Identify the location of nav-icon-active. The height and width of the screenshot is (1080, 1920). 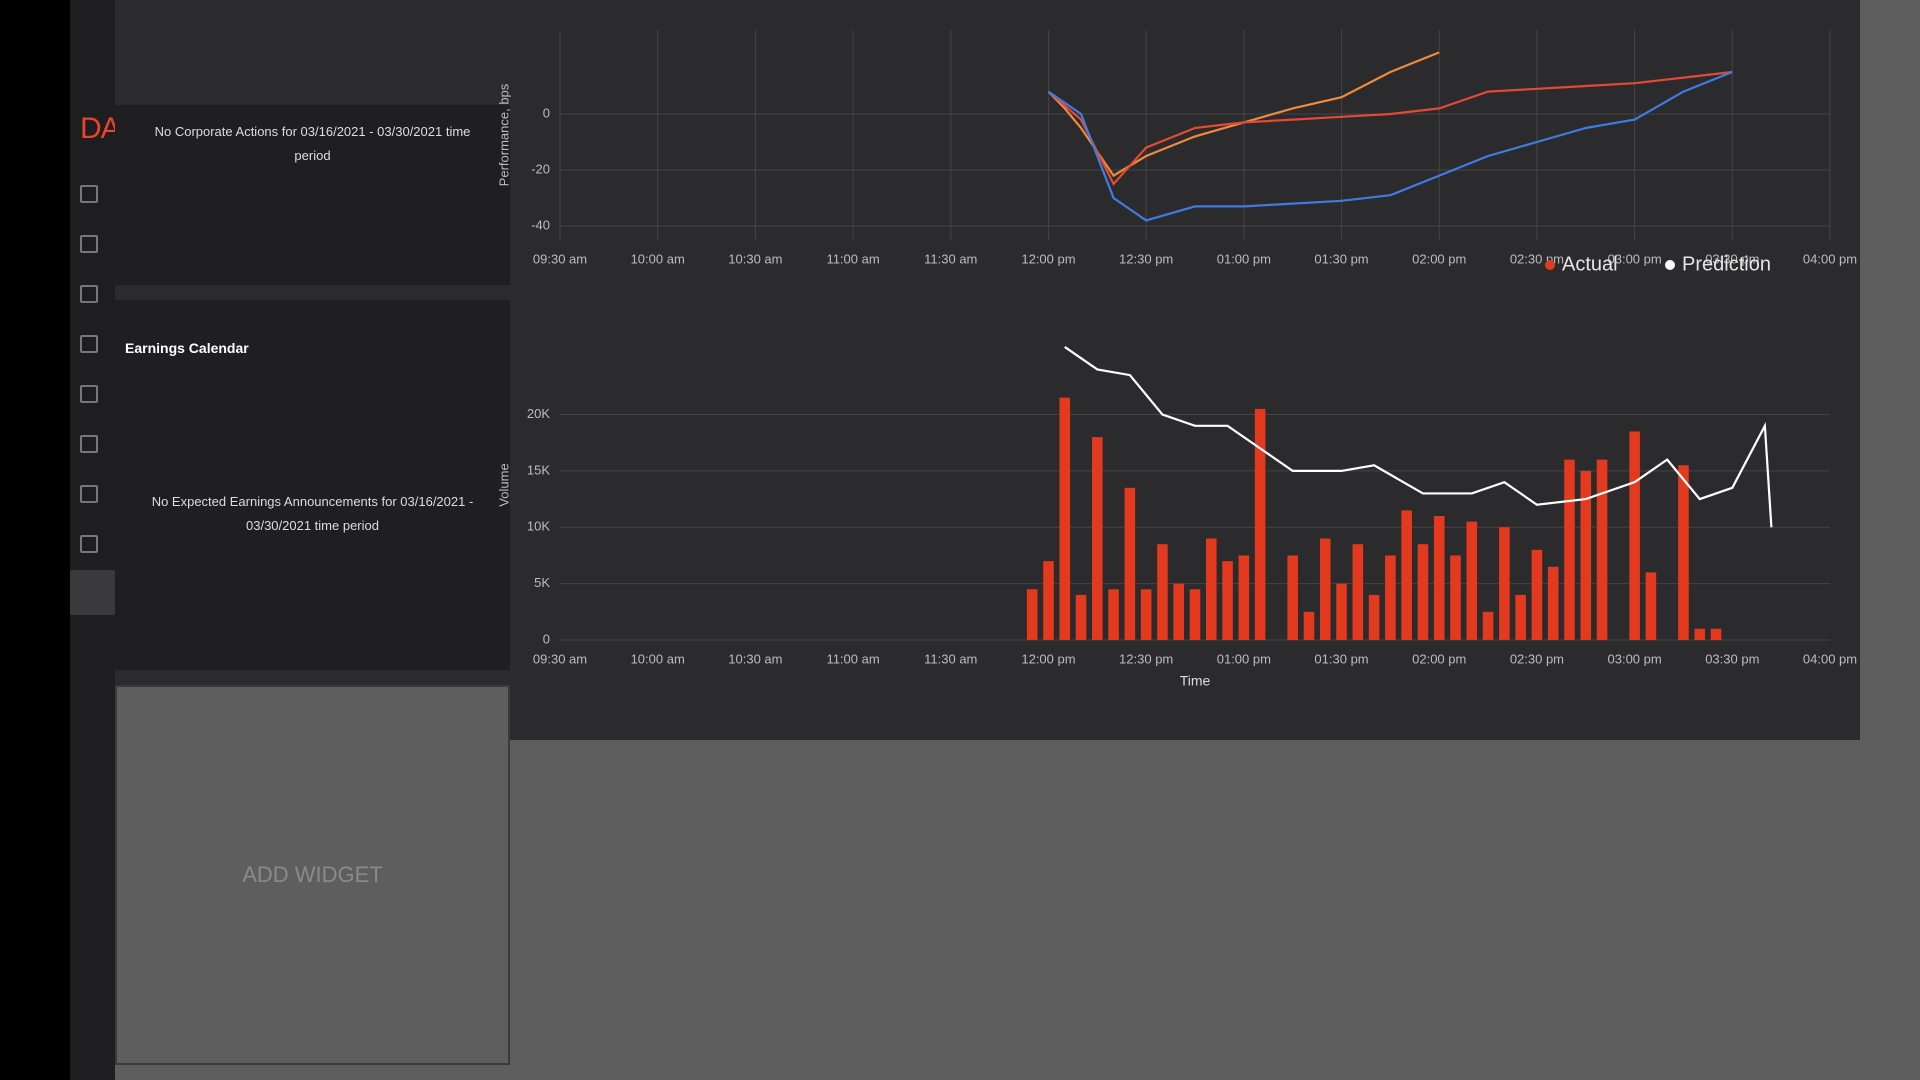
(92, 592).